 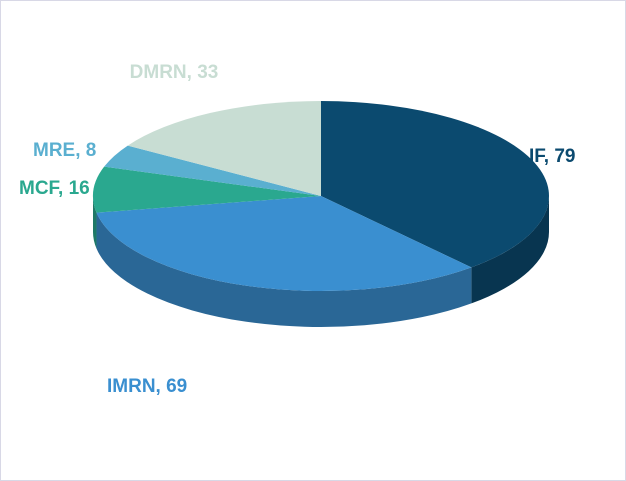 I want to click on data-label: IMRN, 69, so click(x=147, y=386).